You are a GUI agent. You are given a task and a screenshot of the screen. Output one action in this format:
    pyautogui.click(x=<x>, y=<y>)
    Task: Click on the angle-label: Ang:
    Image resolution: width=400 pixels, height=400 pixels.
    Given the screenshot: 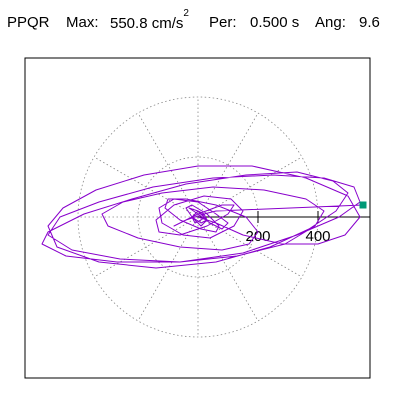 What is the action you would take?
    pyautogui.click(x=330, y=22)
    